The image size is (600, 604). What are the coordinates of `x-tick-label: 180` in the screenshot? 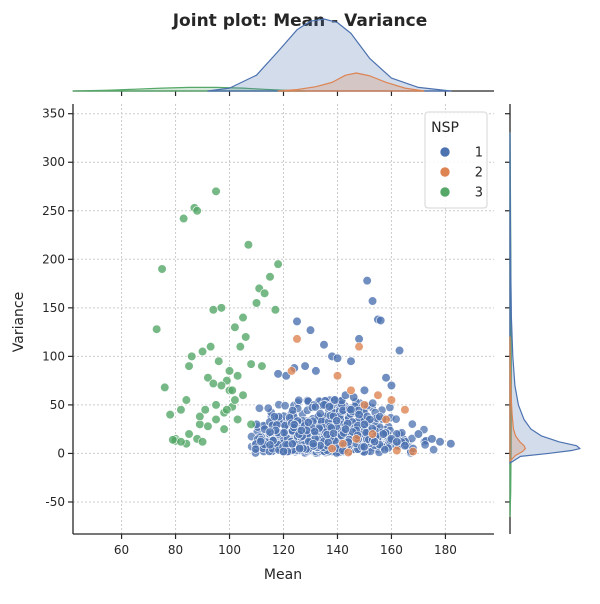 It's located at (445, 550).